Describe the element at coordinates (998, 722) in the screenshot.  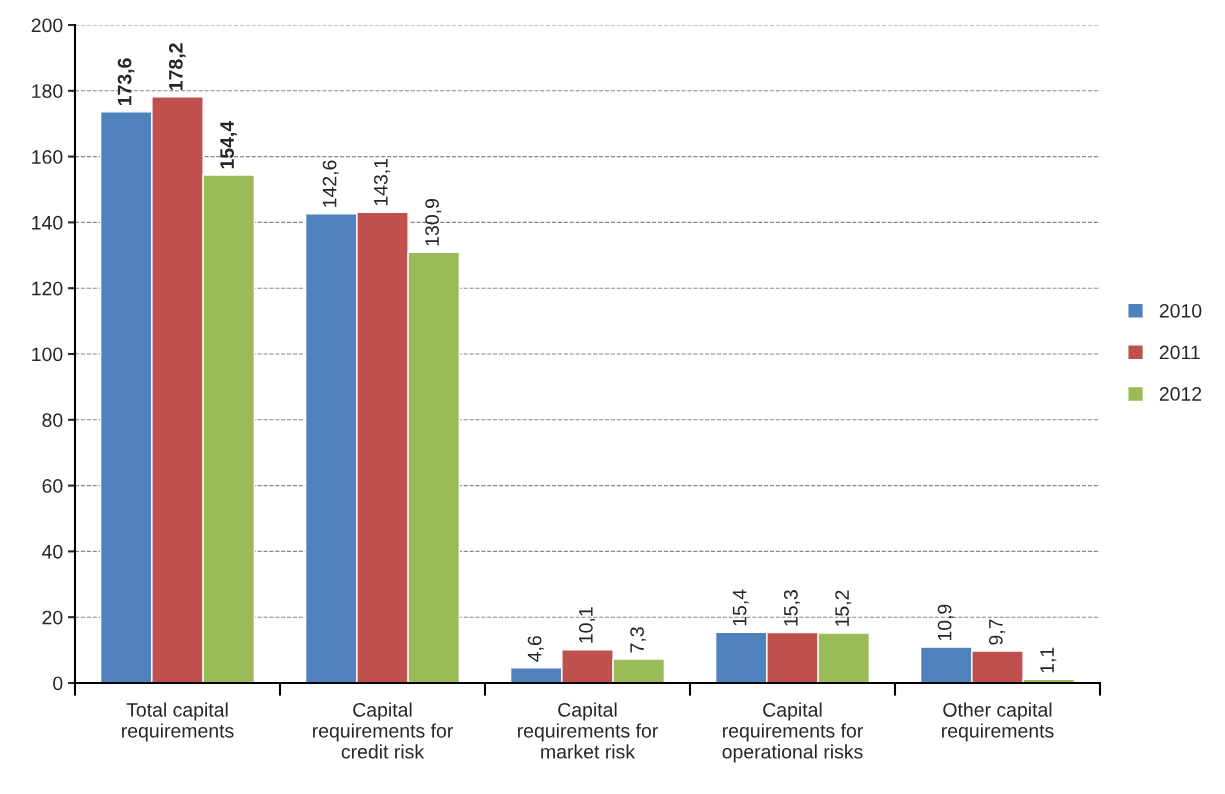
I see `x-tick-label: Other capital requirements` at that location.